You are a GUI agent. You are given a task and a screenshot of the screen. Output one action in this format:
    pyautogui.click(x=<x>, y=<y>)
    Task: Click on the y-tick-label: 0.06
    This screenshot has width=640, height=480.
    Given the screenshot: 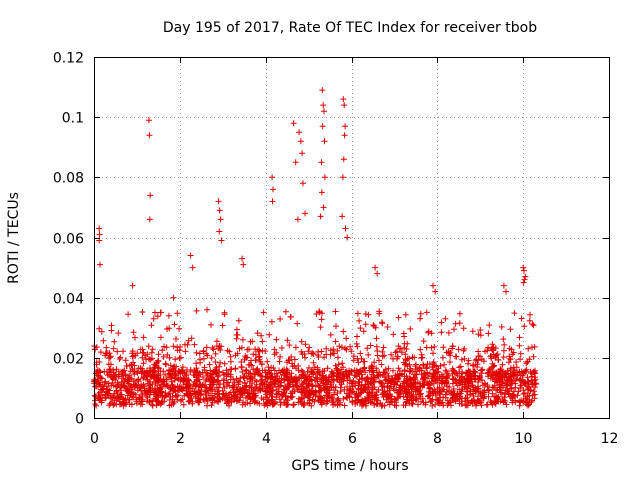 What is the action you would take?
    pyautogui.click(x=68, y=240)
    